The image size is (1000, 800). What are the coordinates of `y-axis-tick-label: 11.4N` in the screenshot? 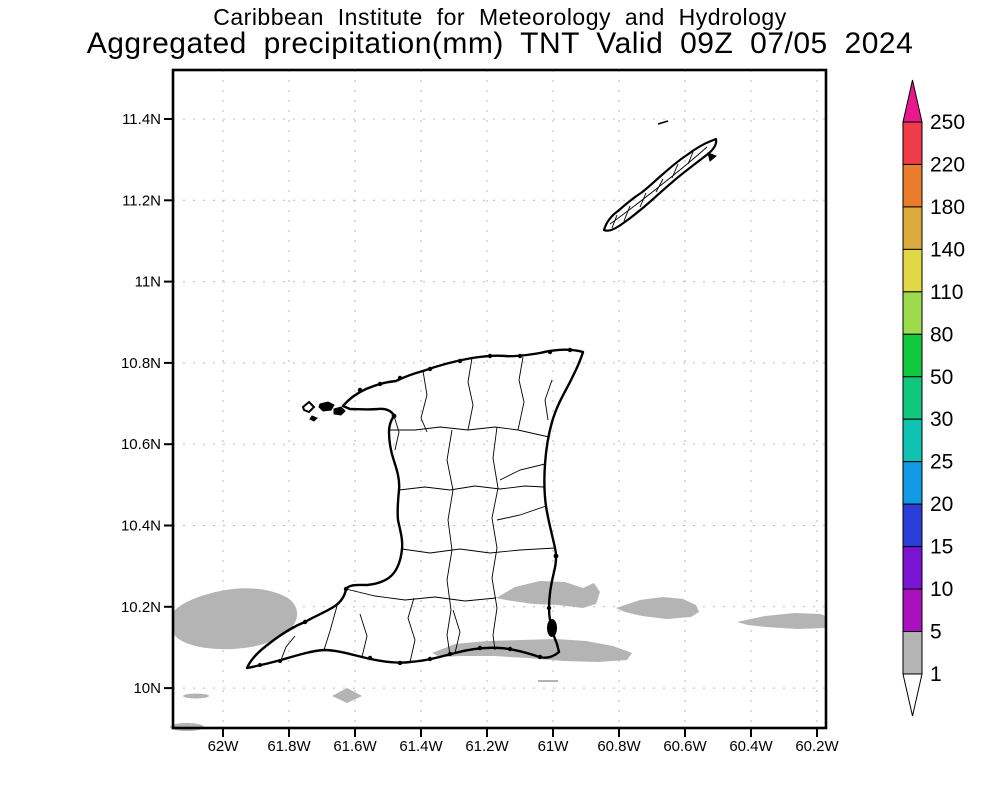 It's located at (141, 119).